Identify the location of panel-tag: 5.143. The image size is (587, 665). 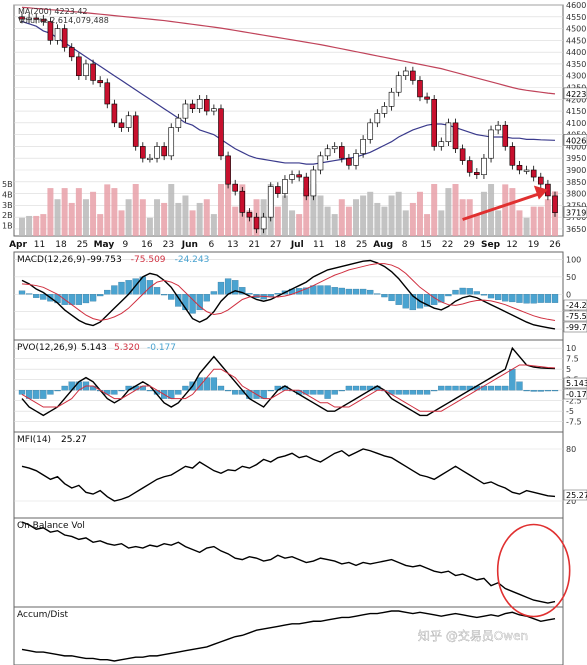
(576, 383).